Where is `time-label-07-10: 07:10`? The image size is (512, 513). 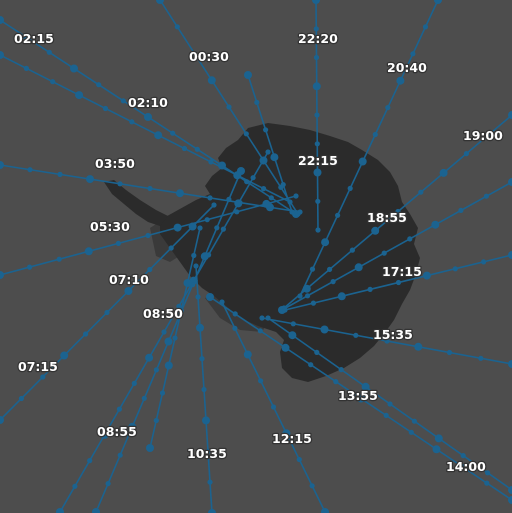
time-label-07-10: 07:10 is located at coordinates (129, 279).